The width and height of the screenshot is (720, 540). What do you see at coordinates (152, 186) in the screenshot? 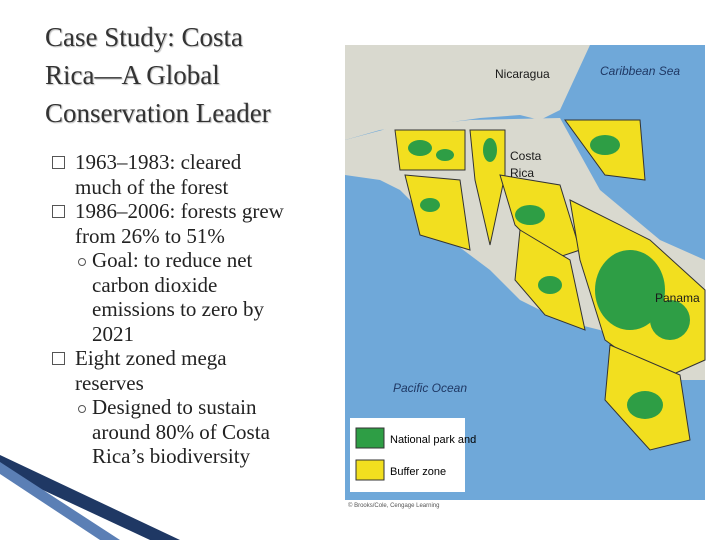
I see `bullet-line: much of the forest` at bounding box center [152, 186].